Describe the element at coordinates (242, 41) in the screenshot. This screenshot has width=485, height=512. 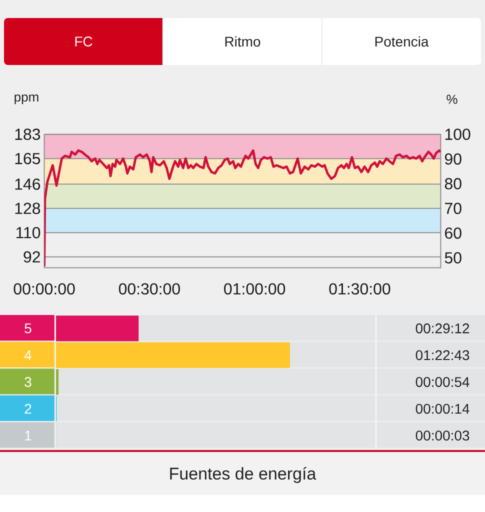
I see `text: Ritmo` at that location.